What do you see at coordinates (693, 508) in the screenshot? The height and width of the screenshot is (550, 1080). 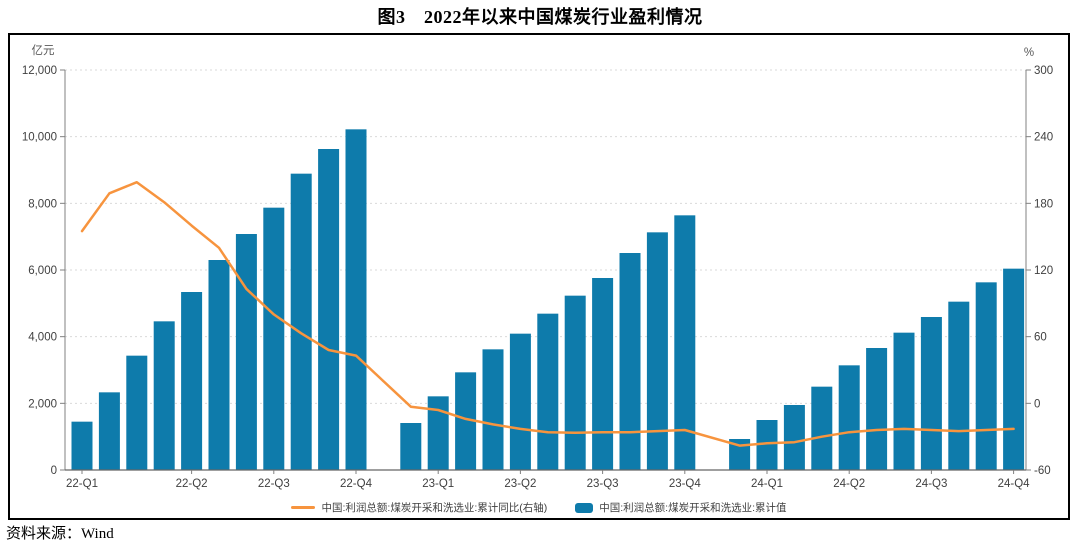 I see `bar-series-label: 中国:利润总额:煤炭开采和洗选业:累计值` at bounding box center [693, 508].